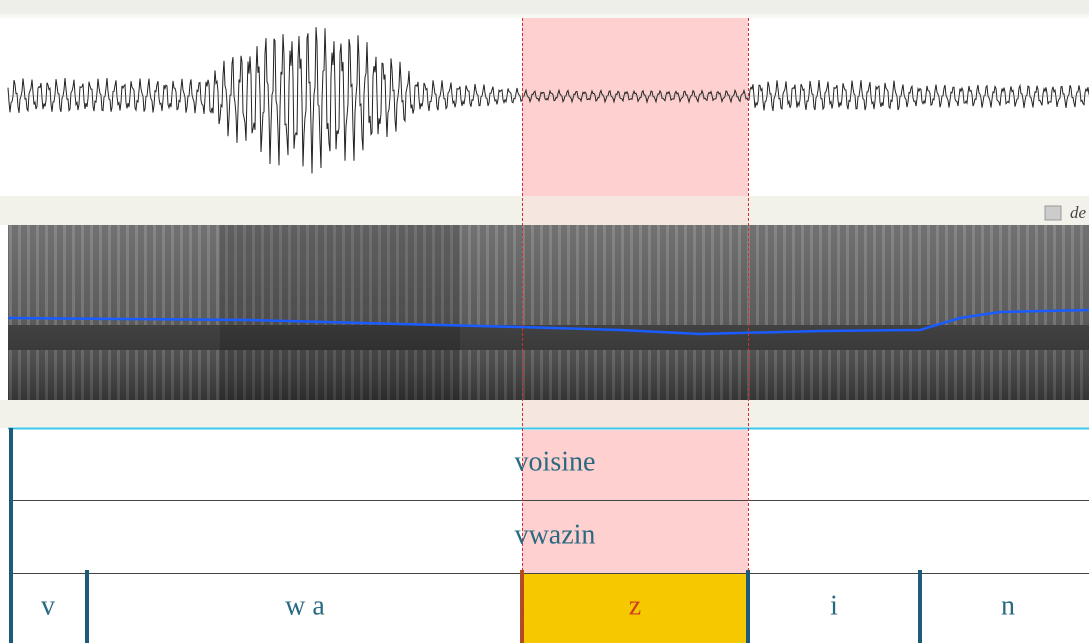 The image size is (1089, 643). What do you see at coordinates (305, 605) in the screenshot?
I see `interval-label: w a` at bounding box center [305, 605].